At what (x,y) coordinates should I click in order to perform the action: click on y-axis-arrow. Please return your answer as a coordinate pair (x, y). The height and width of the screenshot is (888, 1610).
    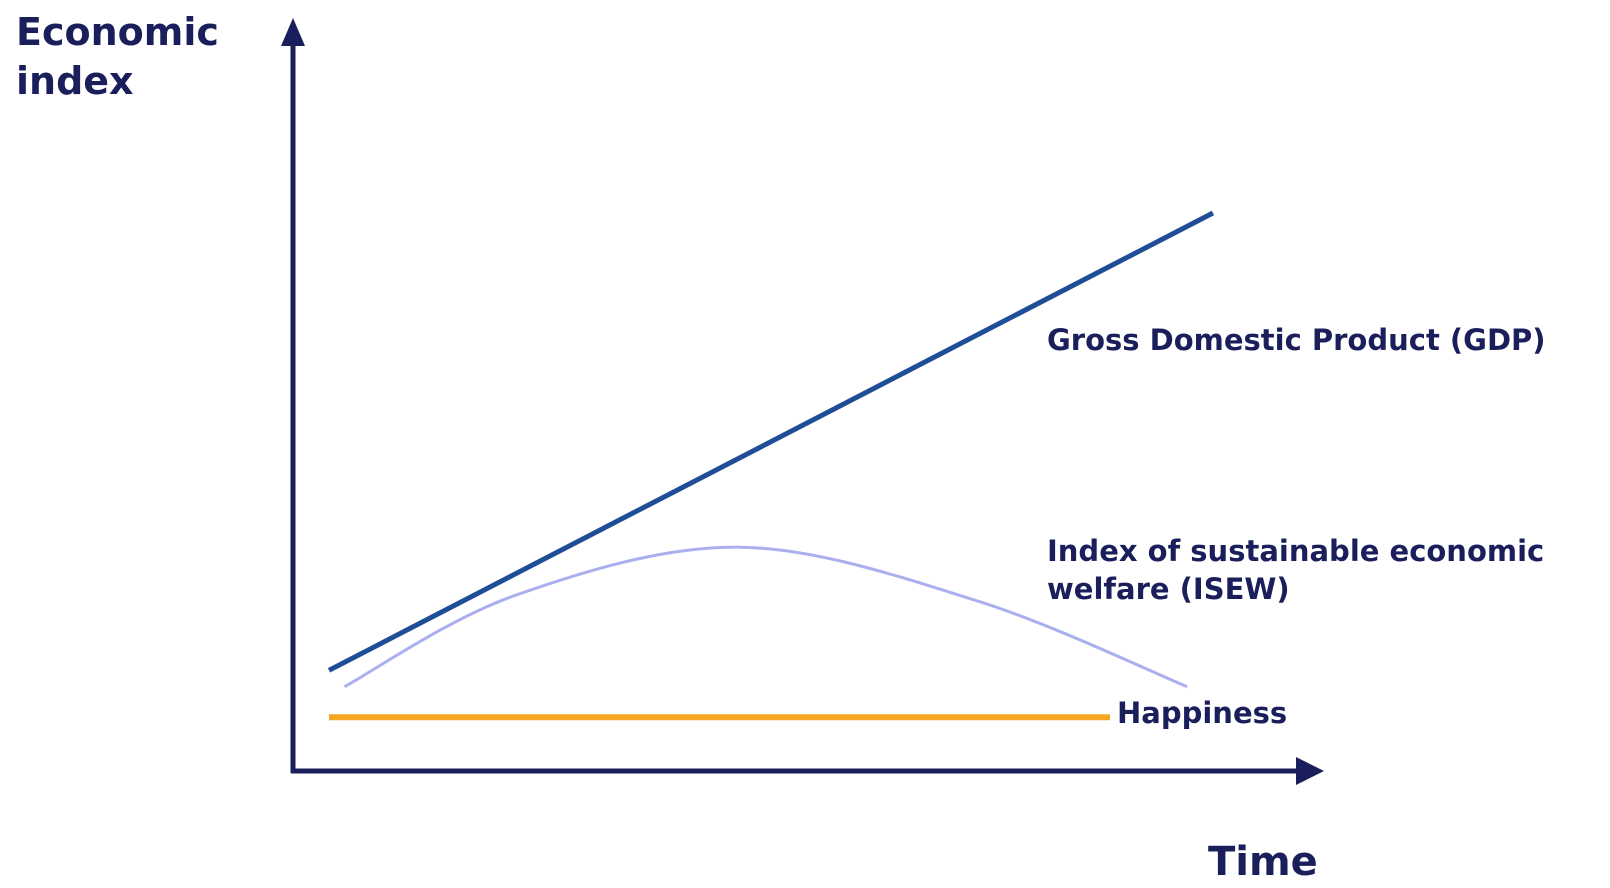
    Looking at the image, I should click on (293, 32).